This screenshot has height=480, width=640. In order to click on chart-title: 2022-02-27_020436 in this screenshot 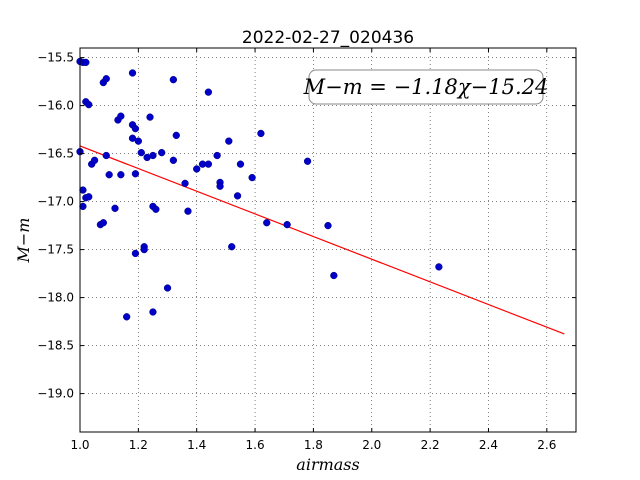, I will do `click(328, 38)`.